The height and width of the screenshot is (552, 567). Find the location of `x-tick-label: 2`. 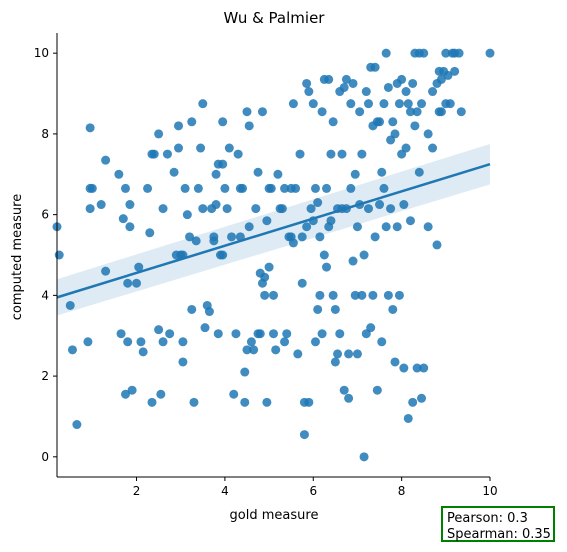

x-tick-label: 2 is located at coordinates (137, 491).